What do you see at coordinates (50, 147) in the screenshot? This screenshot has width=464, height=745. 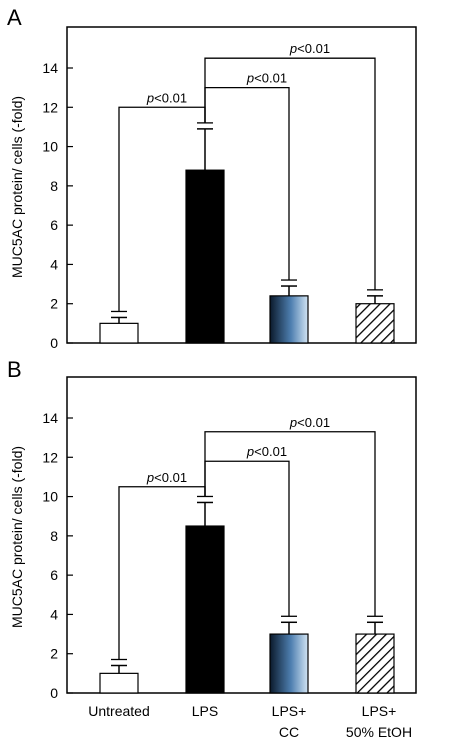 I see `panel-a-y-tick-label: 10` at bounding box center [50, 147].